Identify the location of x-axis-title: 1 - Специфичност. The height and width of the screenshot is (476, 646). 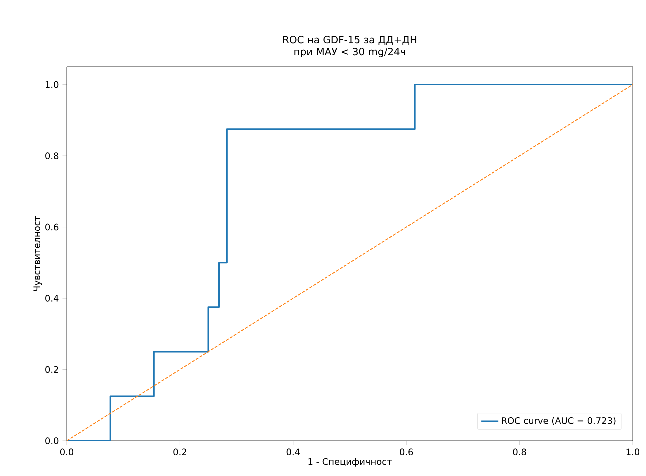
(350, 462).